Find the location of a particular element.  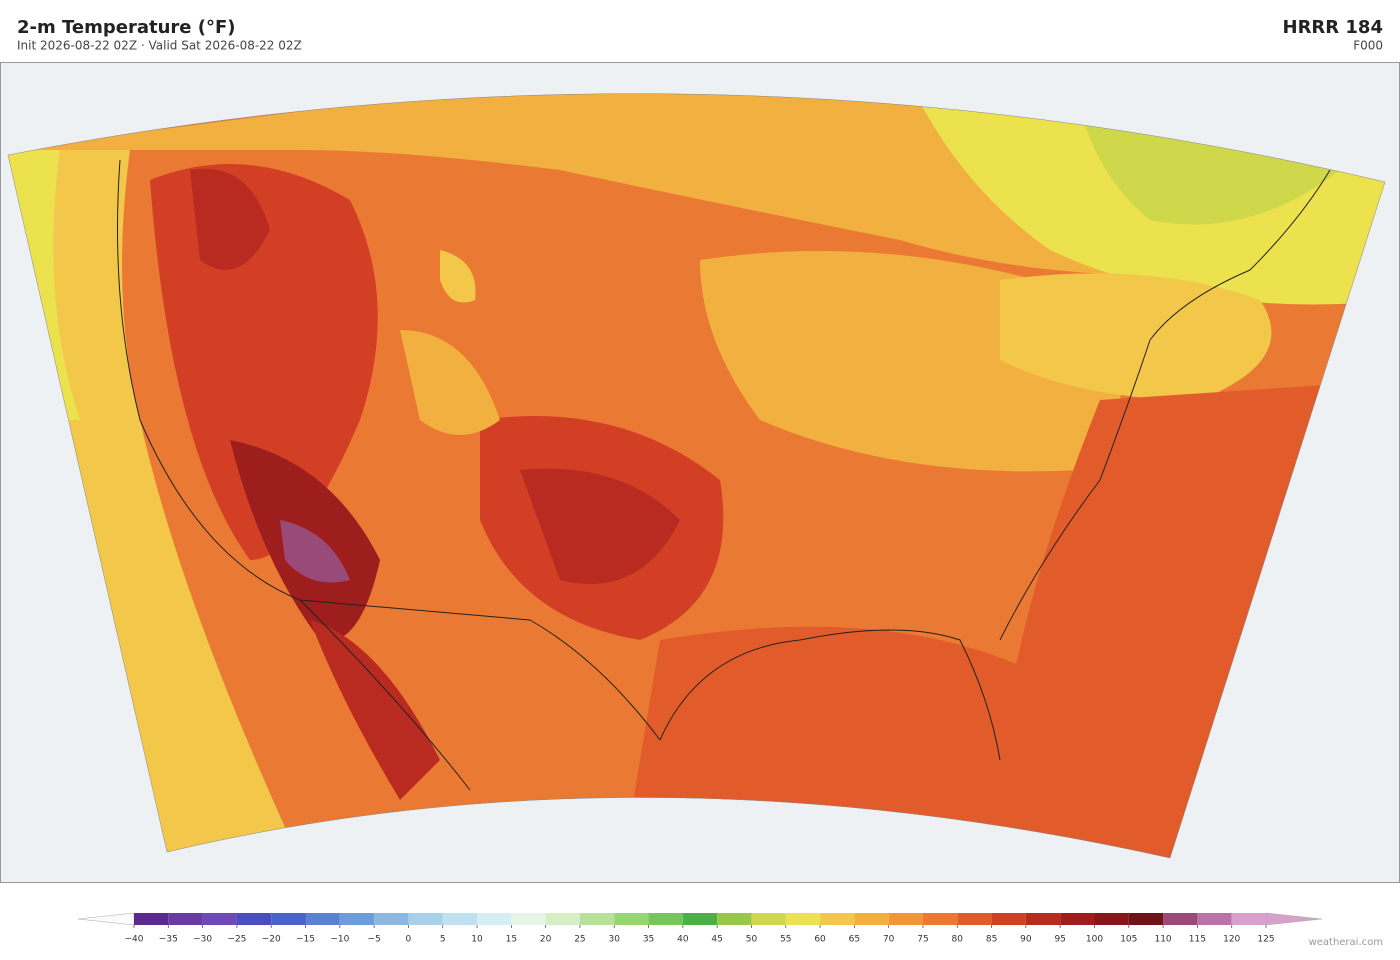

colorbar-tick-label: 40 is located at coordinates (683, 940).